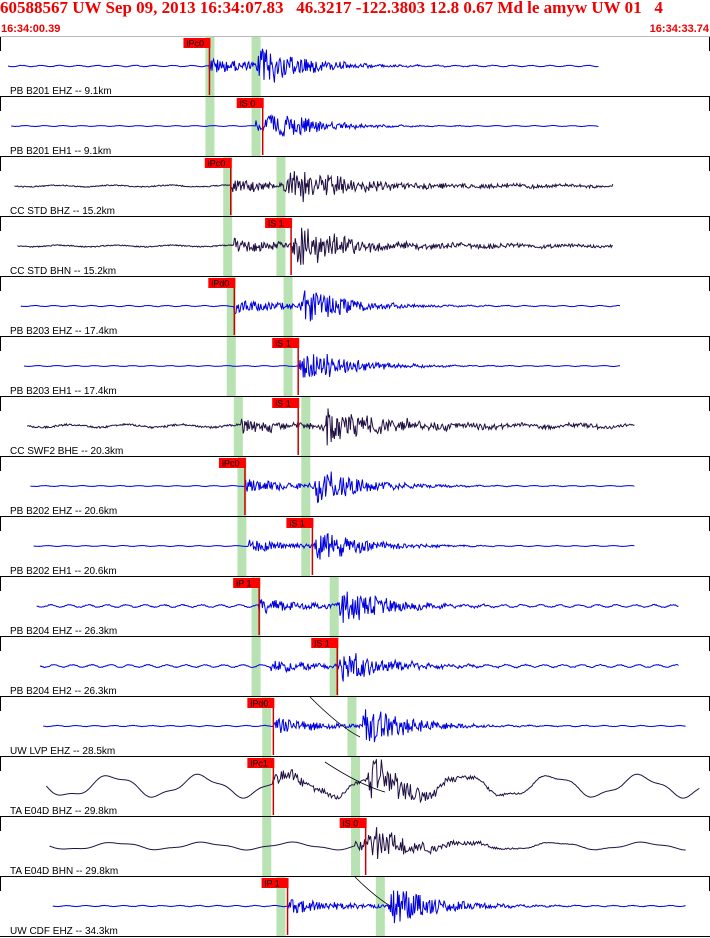 Image resolution: width=710 pixels, height=938 pixels. I want to click on channel-label: TA E04D BHN -- 29.8km, so click(64, 871).